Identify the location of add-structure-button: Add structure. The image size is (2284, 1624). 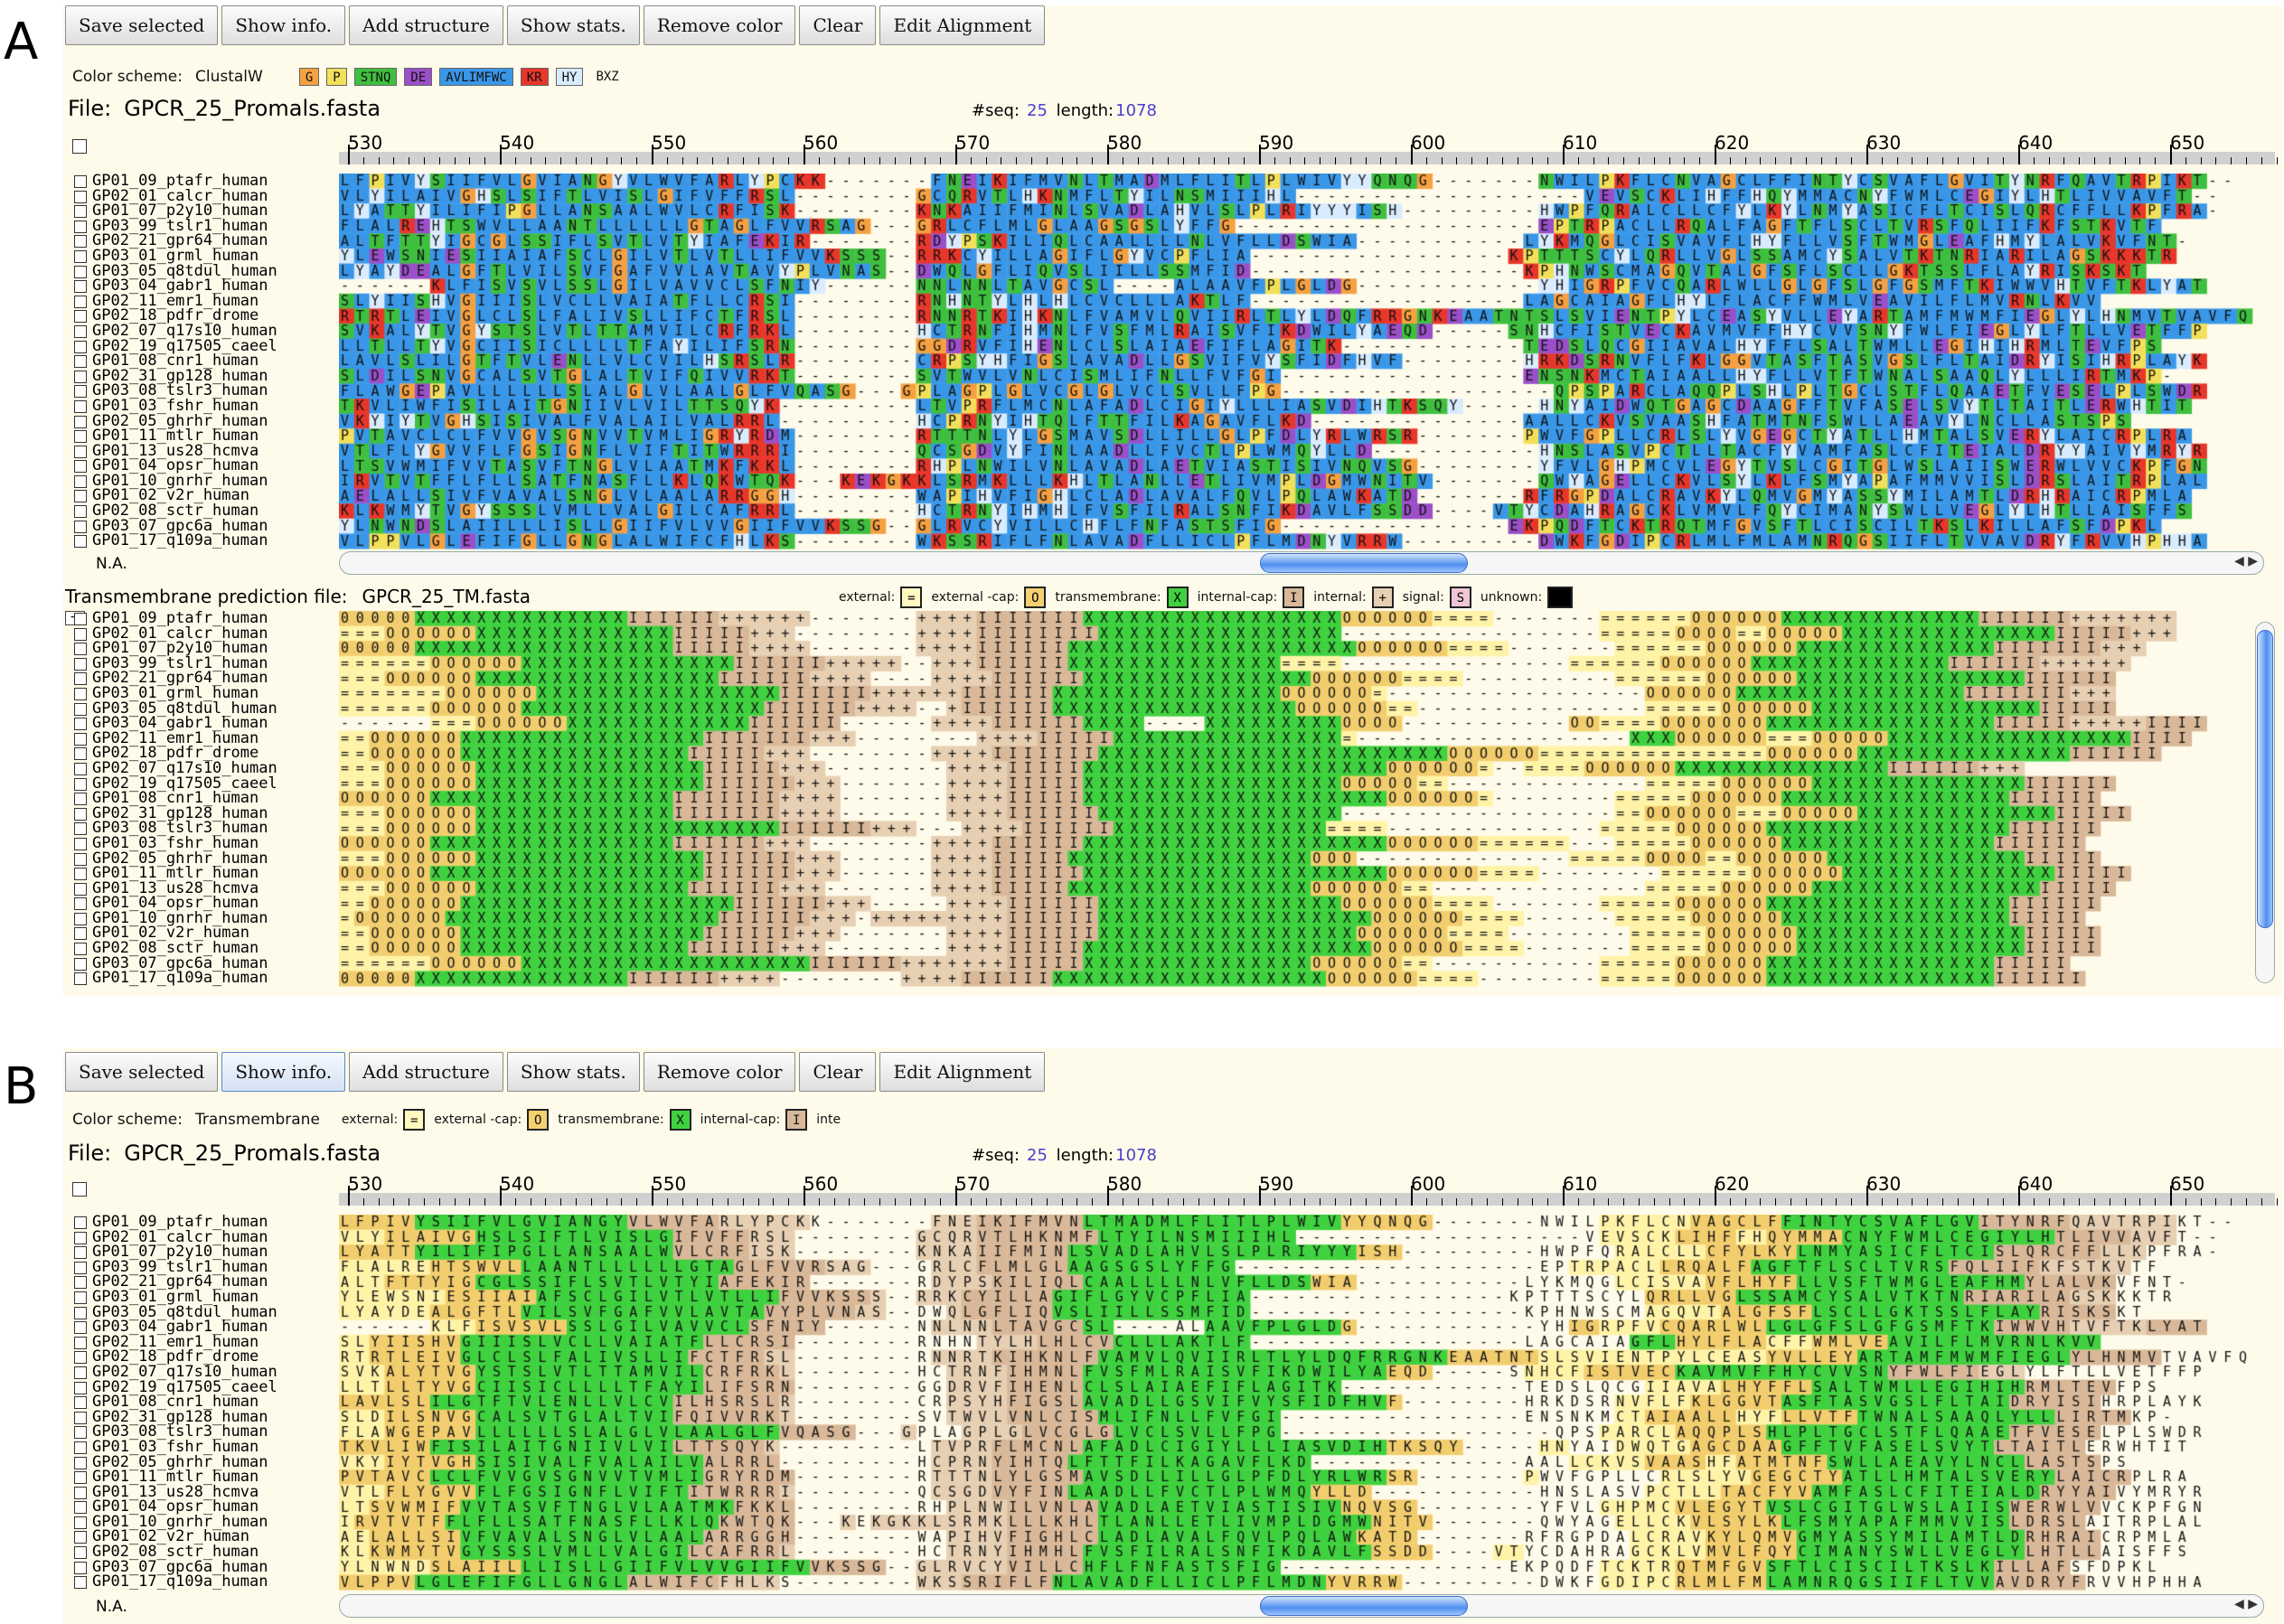
(426, 25).